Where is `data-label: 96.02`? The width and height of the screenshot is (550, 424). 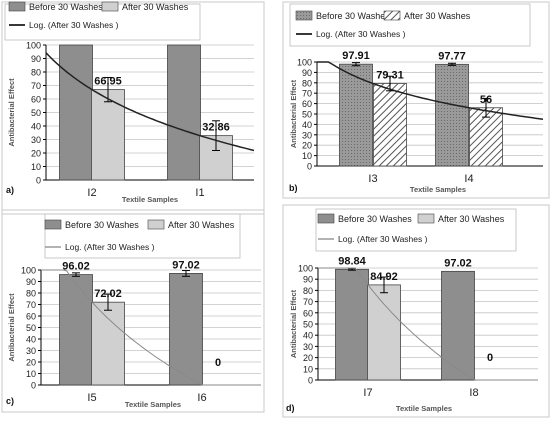
data-label: 96.02 is located at coordinates (76, 267).